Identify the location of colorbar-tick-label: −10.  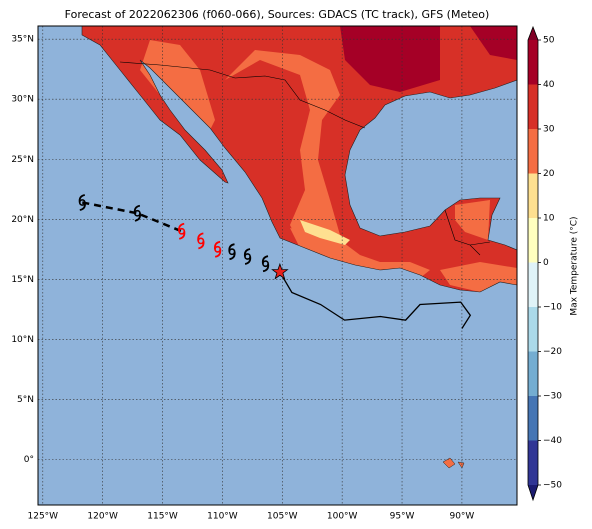
(552, 308).